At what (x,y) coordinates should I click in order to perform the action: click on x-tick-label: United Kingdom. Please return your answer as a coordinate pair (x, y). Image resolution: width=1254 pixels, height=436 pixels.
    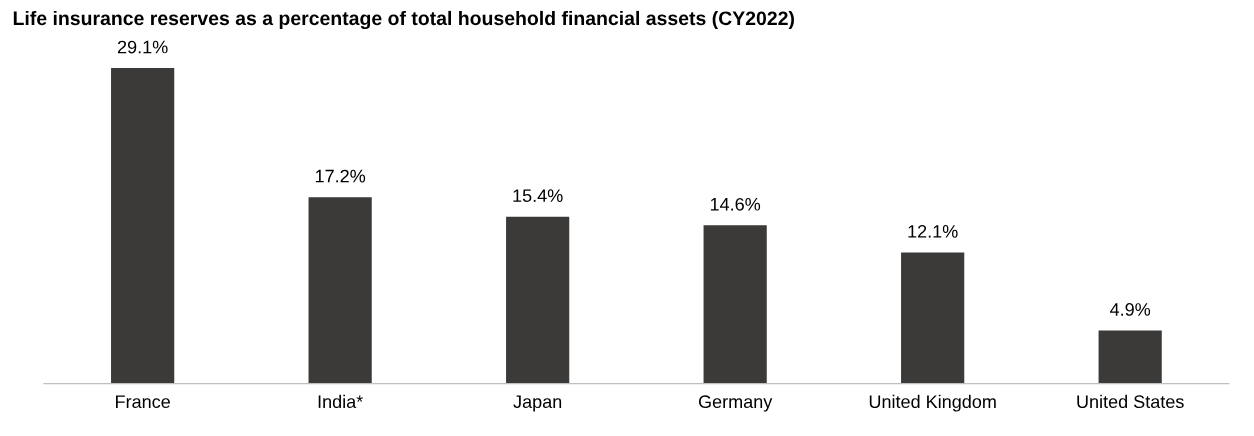
    Looking at the image, I should click on (932, 403).